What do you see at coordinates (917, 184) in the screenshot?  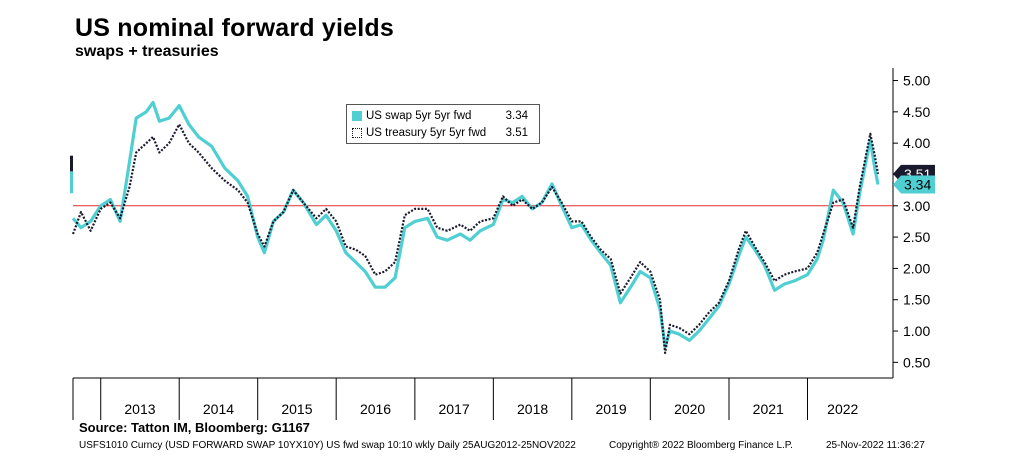 I see `last-value-tag-swap-label: 3.34` at bounding box center [917, 184].